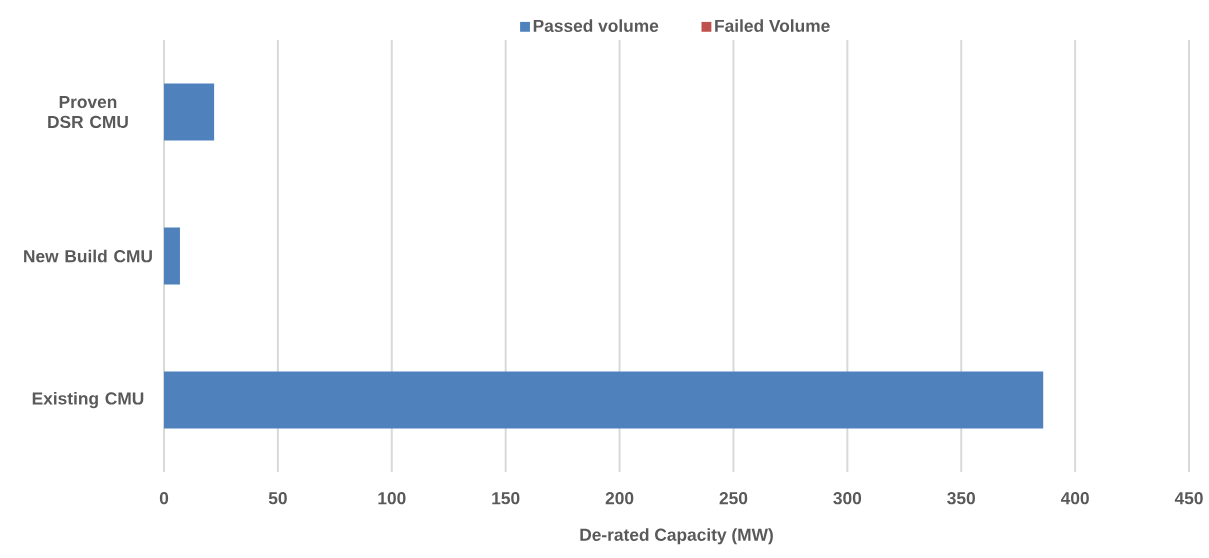 This screenshot has width=1209, height=558. What do you see at coordinates (88, 112) in the screenshot?
I see `y-tick-label: Proven DSR CMU` at bounding box center [88, 112].